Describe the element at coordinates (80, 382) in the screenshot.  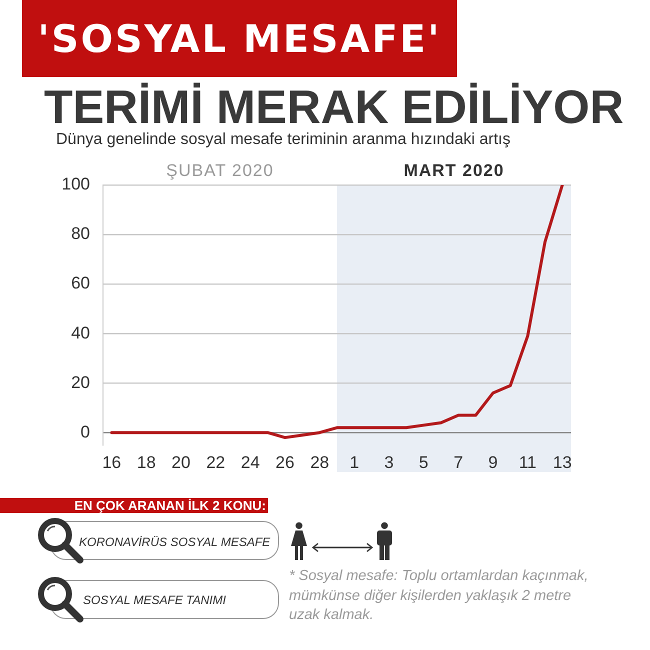
I see `y-tick-label: 20` at that location.